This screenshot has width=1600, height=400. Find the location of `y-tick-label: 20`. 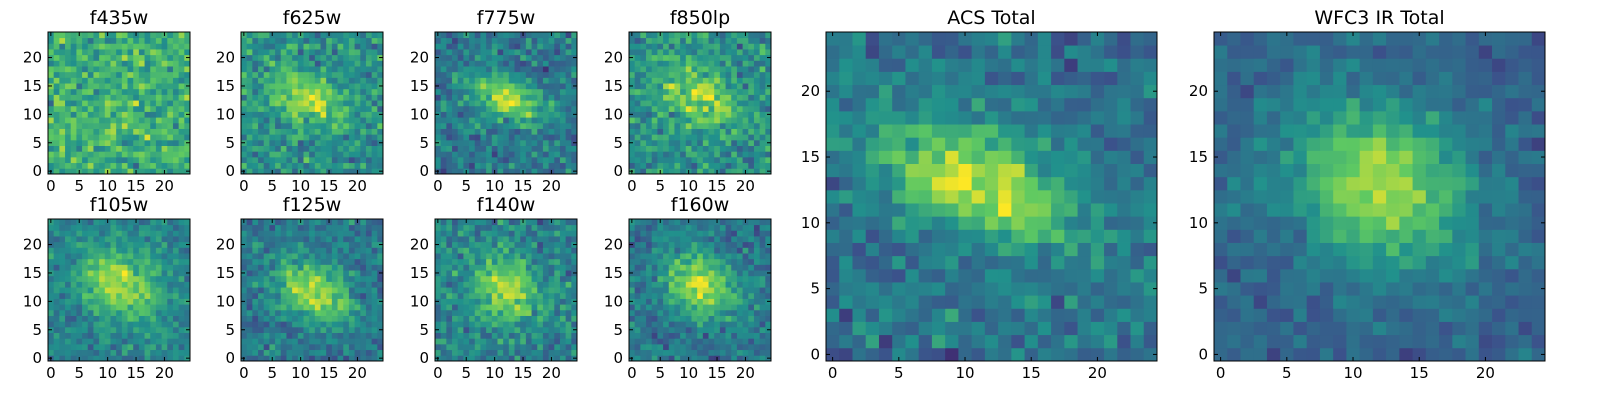

y-tick-label: 20 is located at coordinates (225, 245).